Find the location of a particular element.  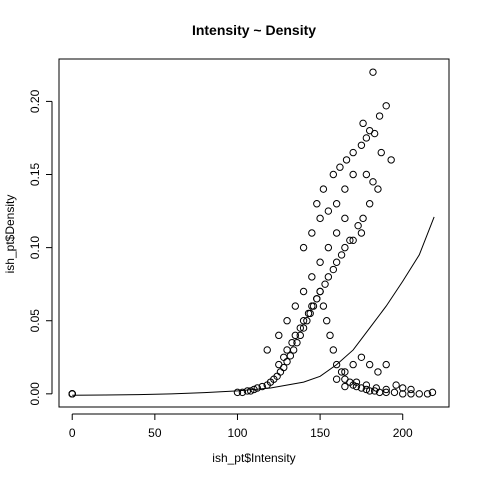

x-tick-label: 200 is located at coordinates (403, 433).